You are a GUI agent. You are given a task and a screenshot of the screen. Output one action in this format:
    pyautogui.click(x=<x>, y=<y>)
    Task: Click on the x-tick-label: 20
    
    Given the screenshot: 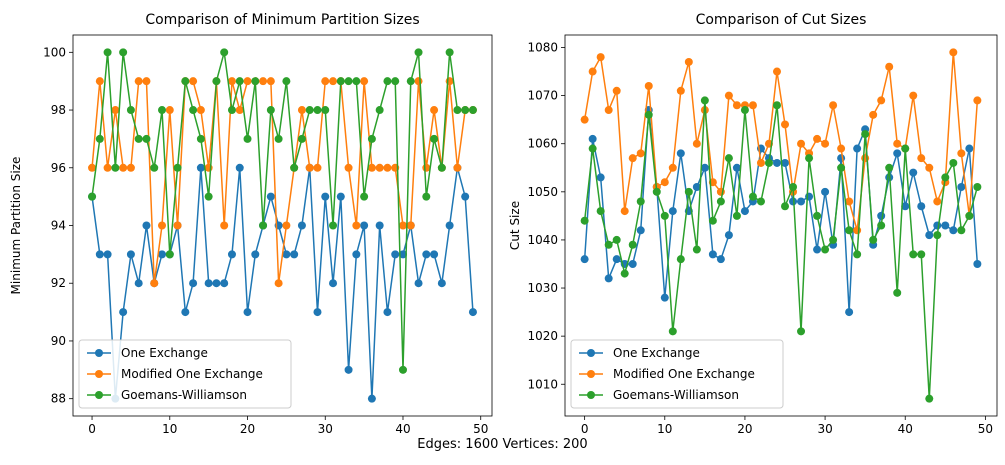 What is the action you would take?
    pyautogui.click(x=744, y=429)
    